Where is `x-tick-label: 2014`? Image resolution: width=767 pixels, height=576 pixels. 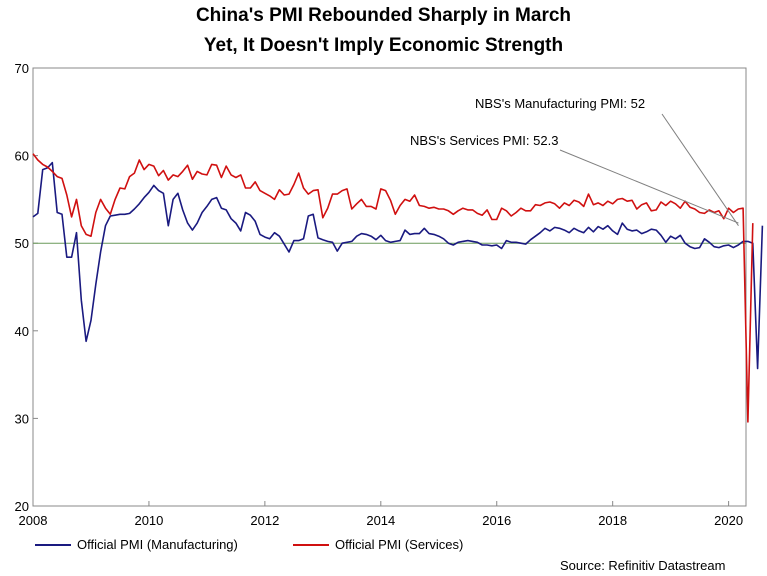
x-tick-label: 2014 is located at coordinates (380, 520).